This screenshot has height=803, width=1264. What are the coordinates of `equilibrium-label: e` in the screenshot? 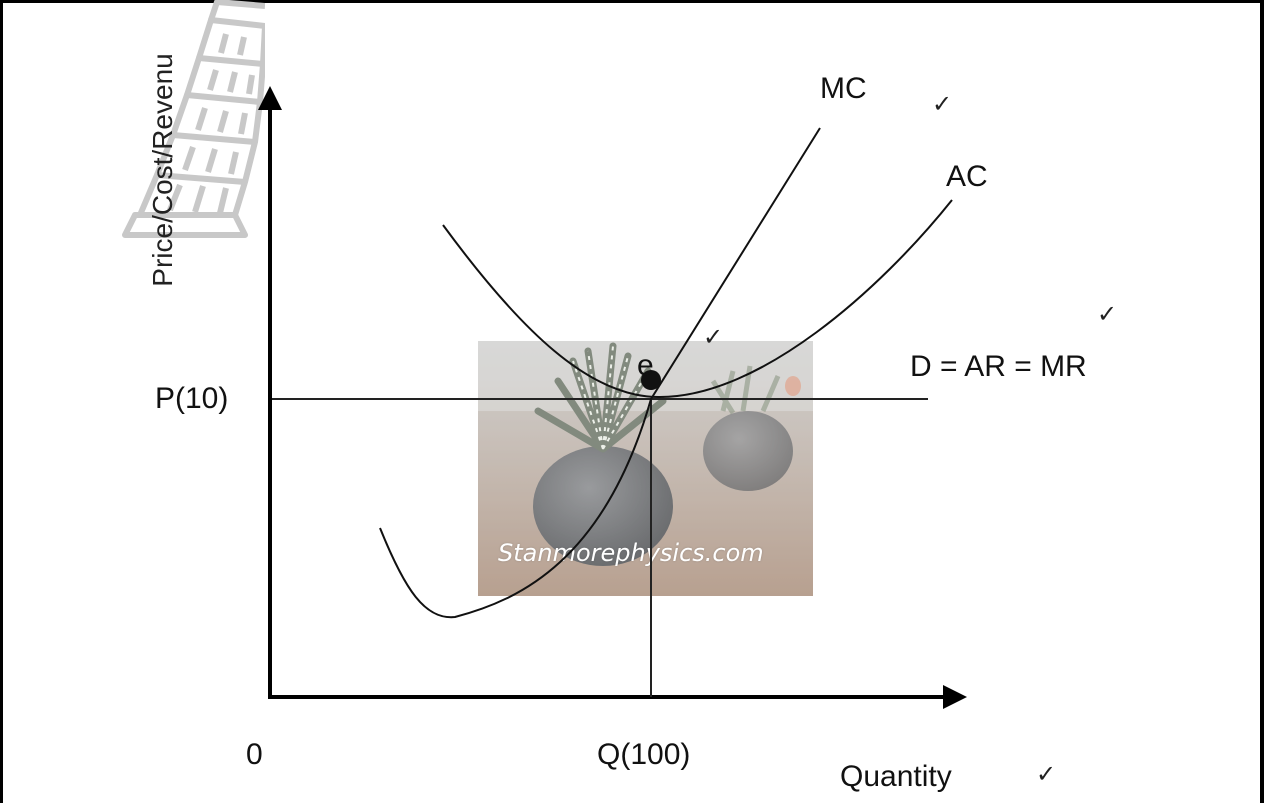 It's located at (645, 365).